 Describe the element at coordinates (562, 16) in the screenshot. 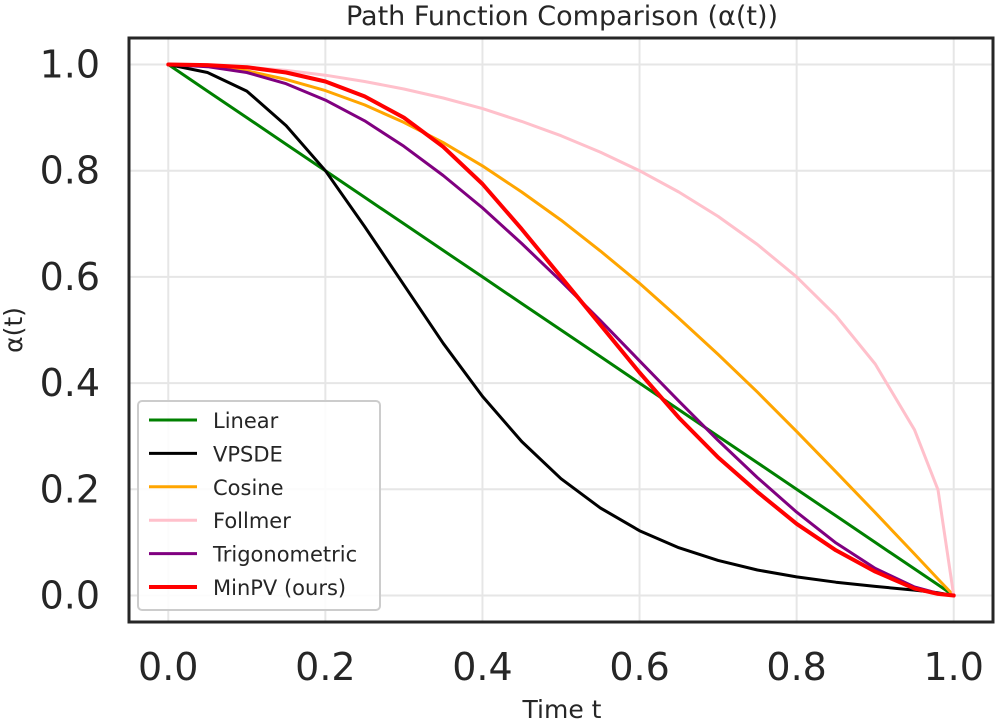

I see `chart-title: Path Function Comparison (α(t))` at that location.